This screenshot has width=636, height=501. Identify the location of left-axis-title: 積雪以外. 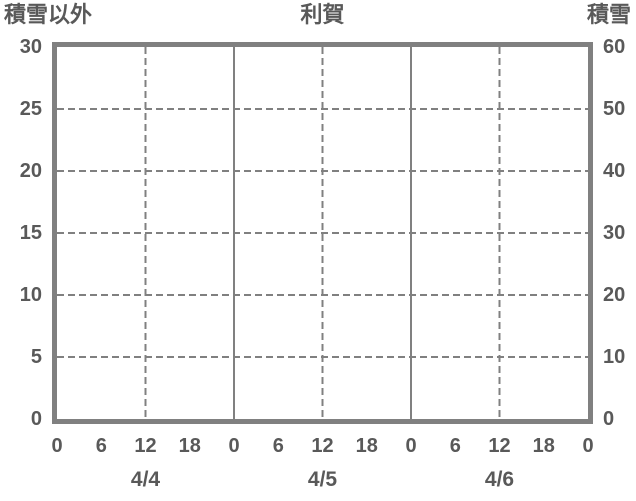
(48, 14).